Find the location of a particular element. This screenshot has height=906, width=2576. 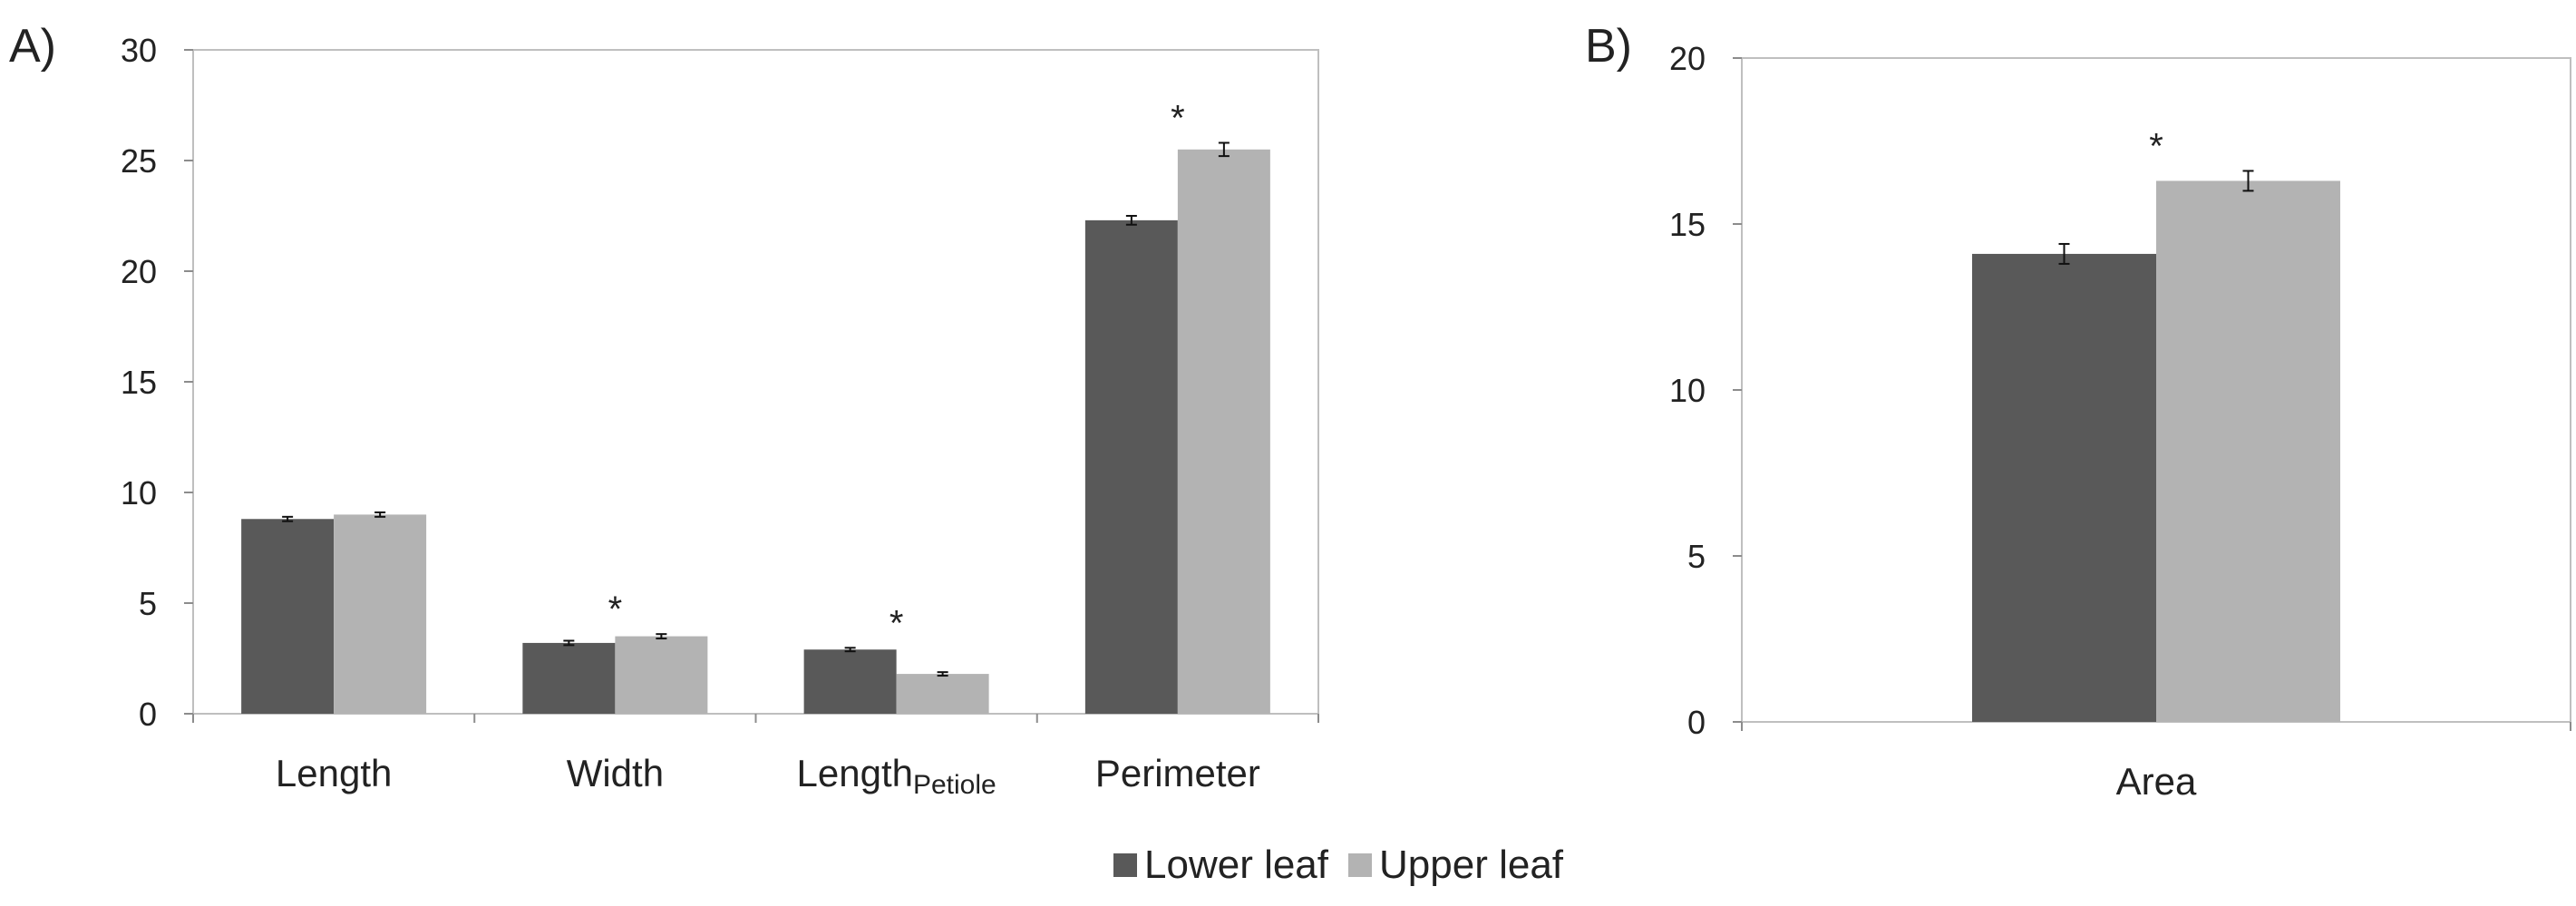

x-category-label: Width is located at coordinates (615, 773).